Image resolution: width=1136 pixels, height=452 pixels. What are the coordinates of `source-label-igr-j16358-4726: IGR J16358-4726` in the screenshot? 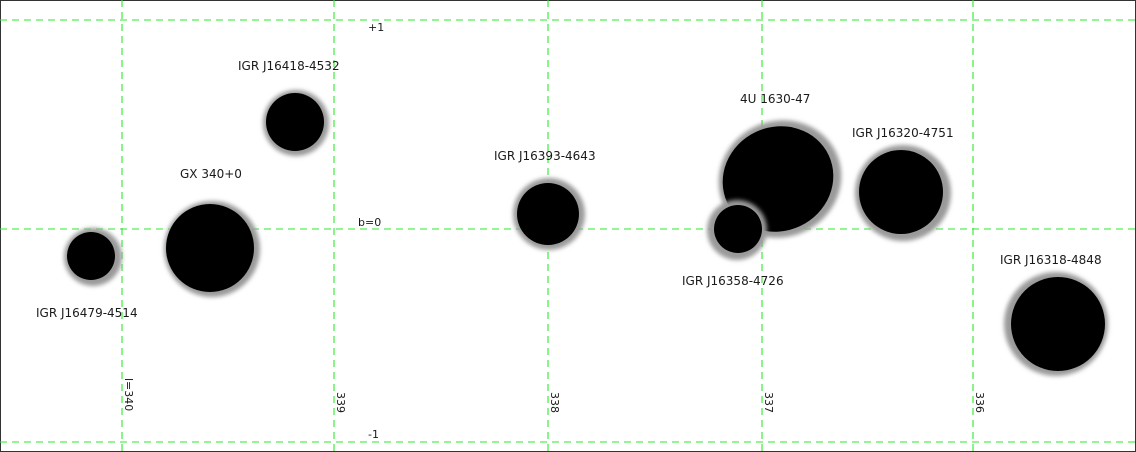 It's located at (733, 281).